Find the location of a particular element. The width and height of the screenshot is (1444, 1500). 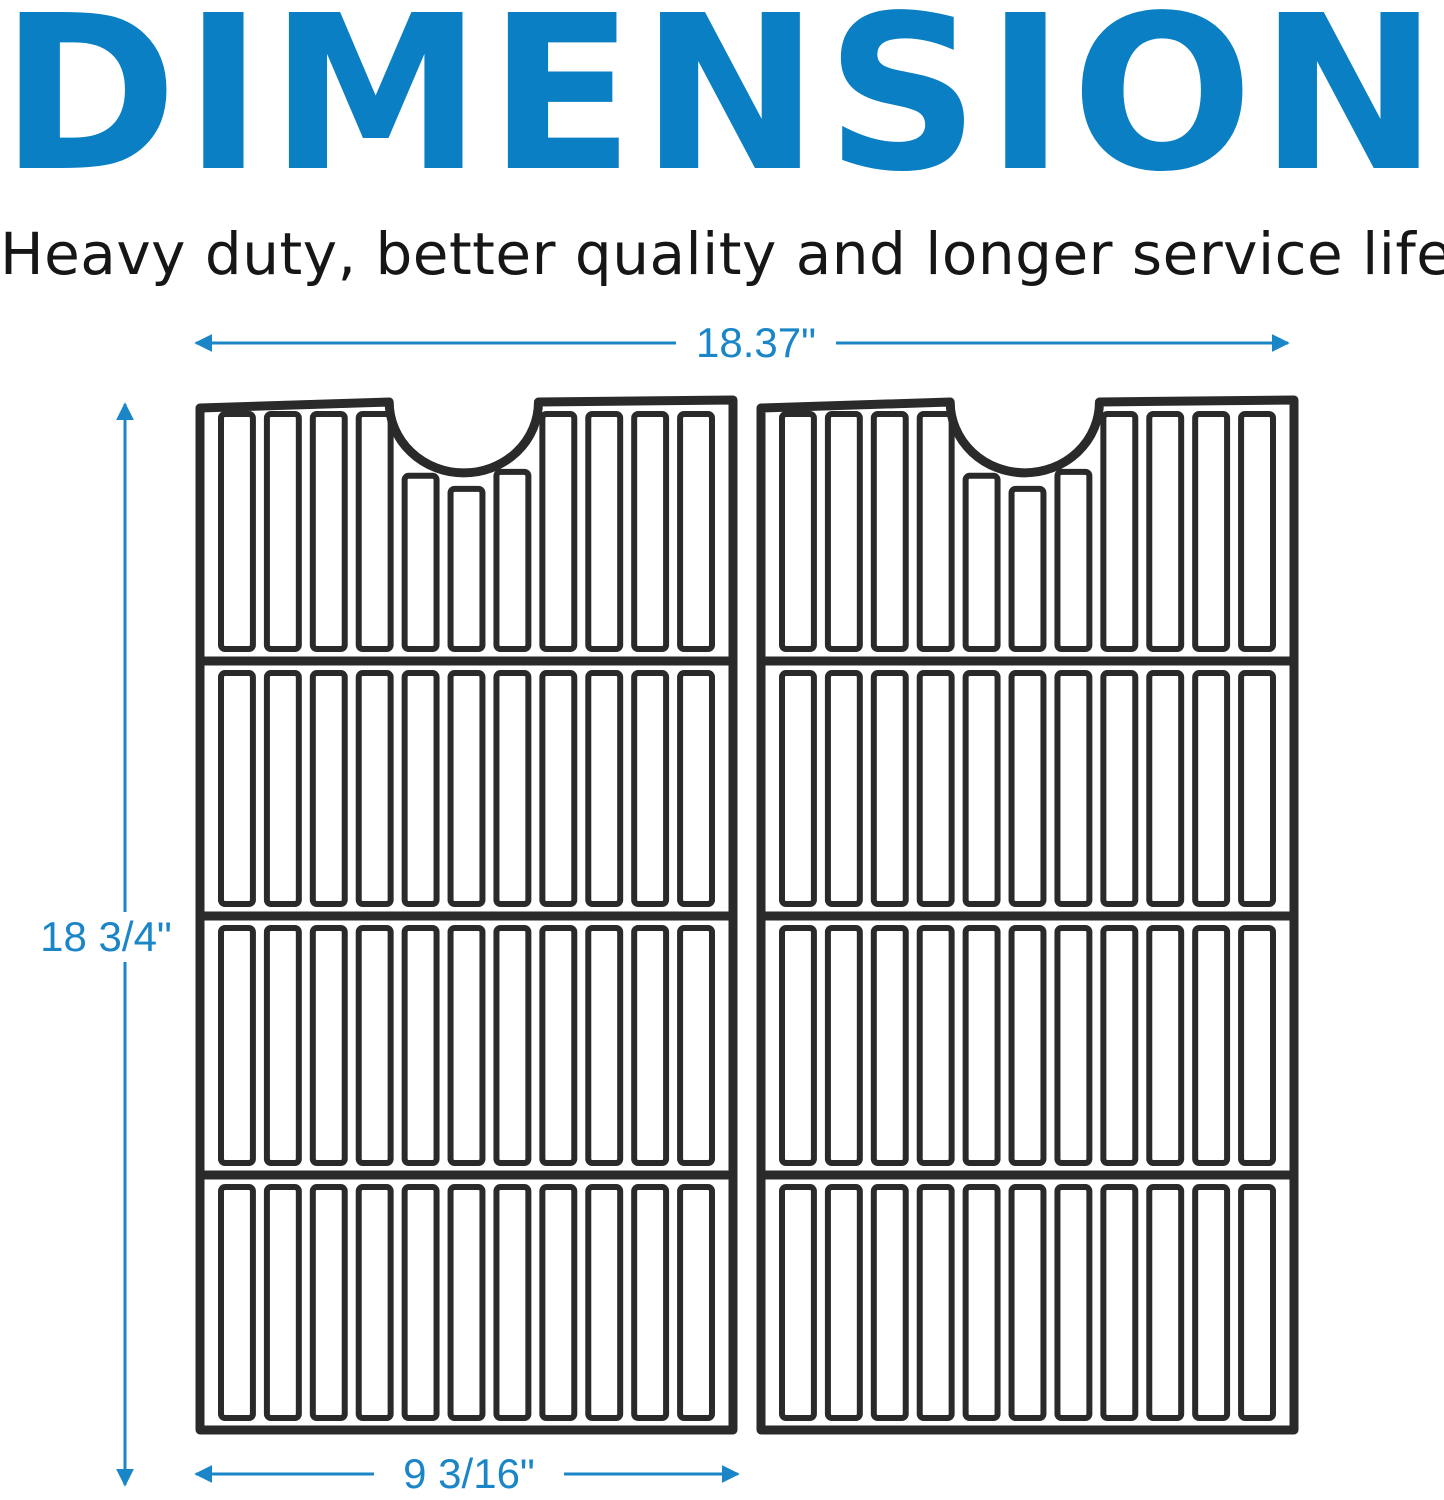

height-label: 18 3/4" is located at coordinates (106, 937).